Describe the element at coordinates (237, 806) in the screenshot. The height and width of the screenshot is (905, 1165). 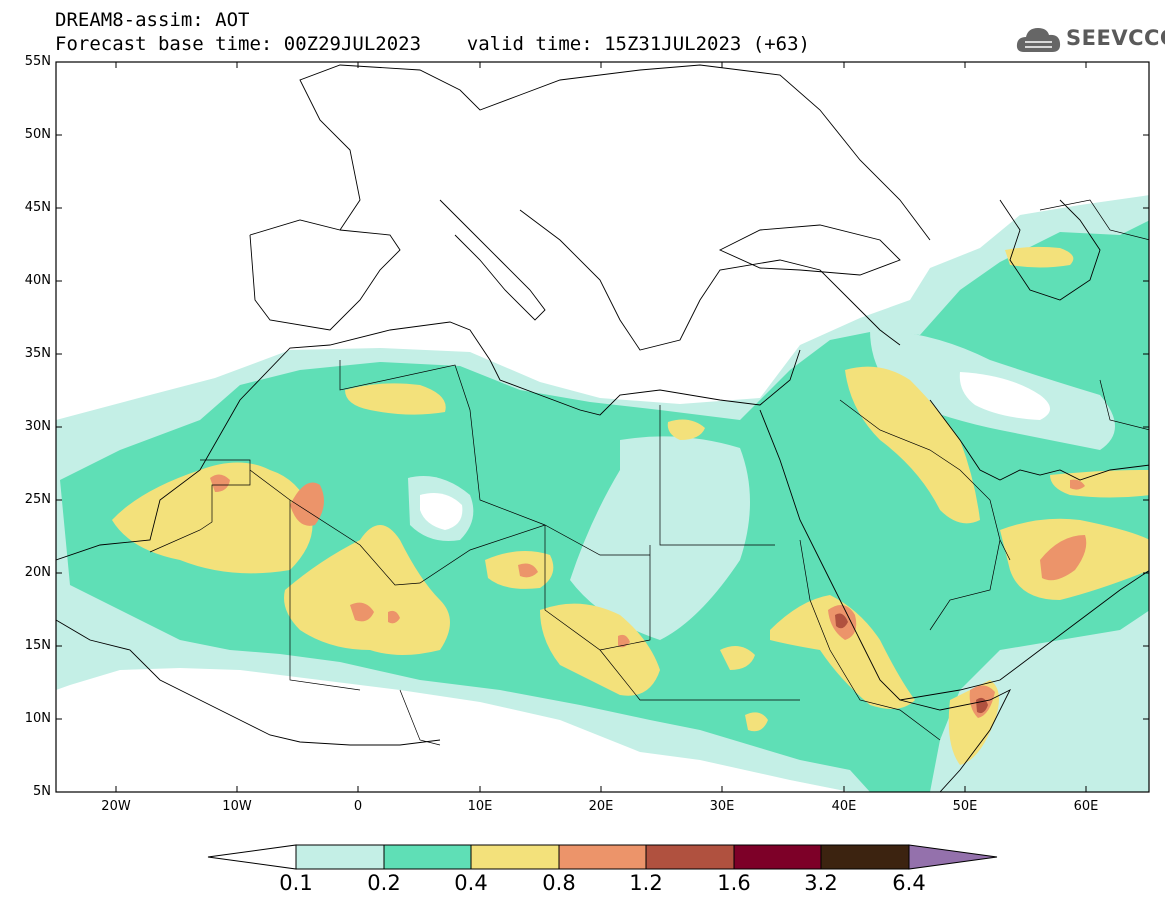
I see `lon-label: 10W` at that location.